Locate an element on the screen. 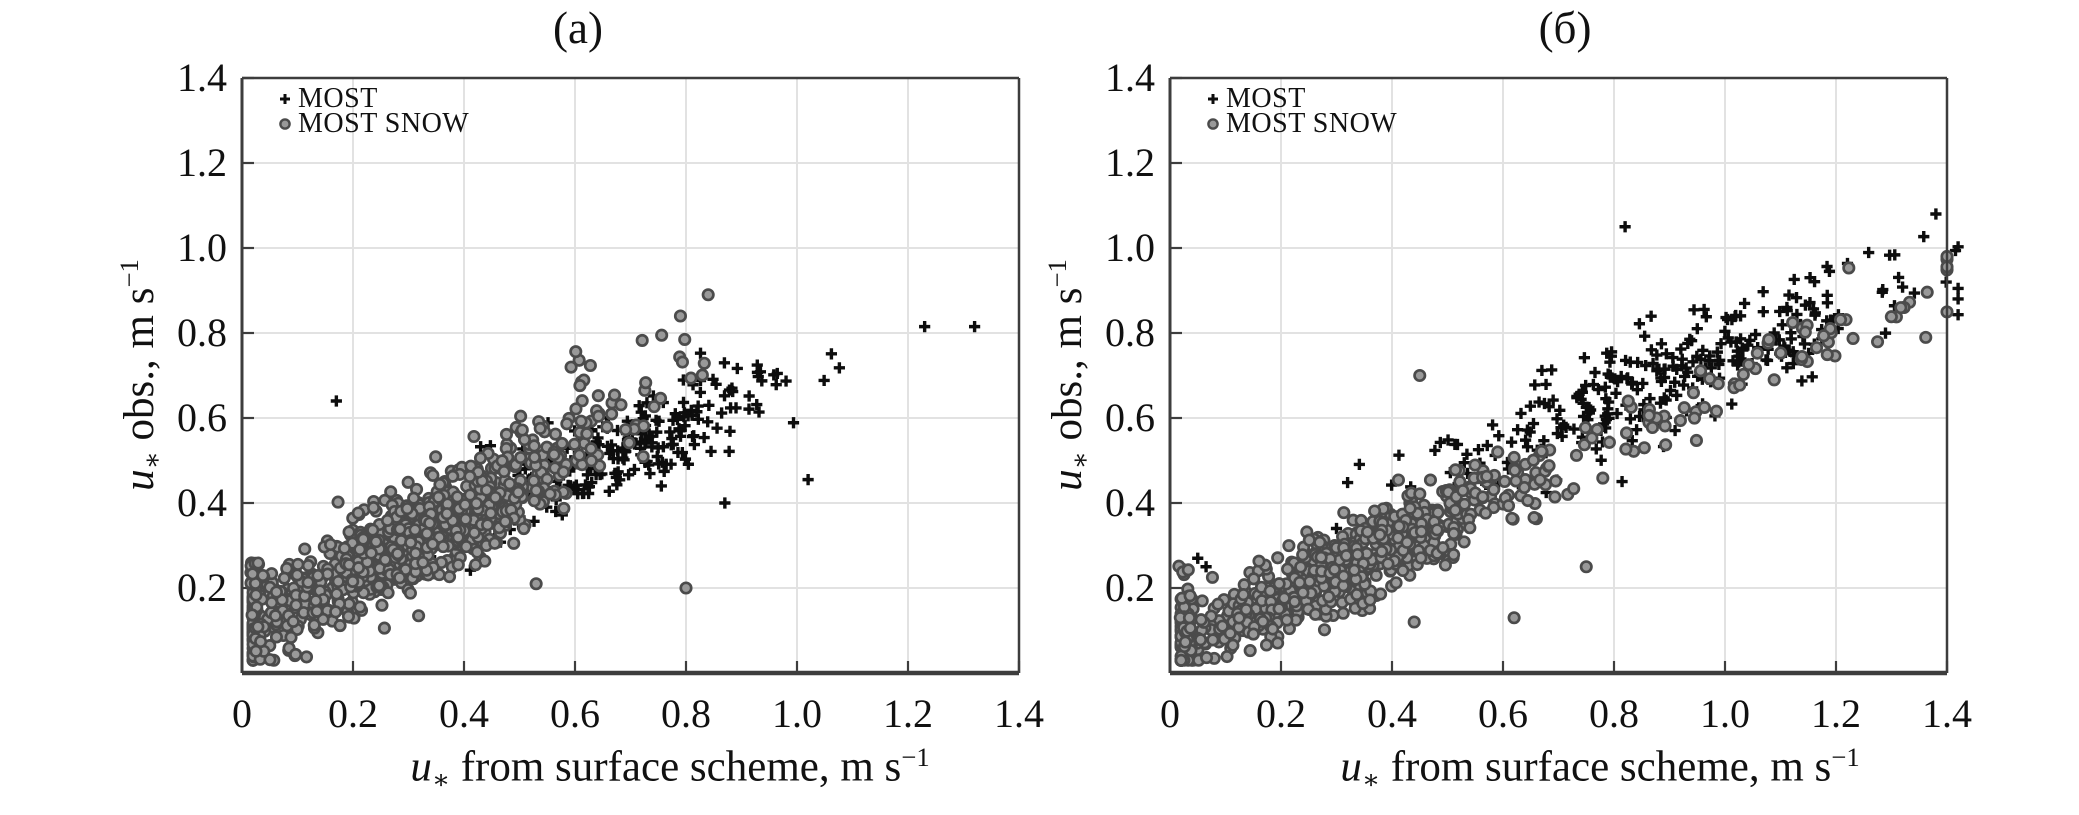 This screenshot has height=815, width=2079. panel-b-x-axis-label: u∗ from surface scheme, m s−1 is located at coordinates (1600, 768).